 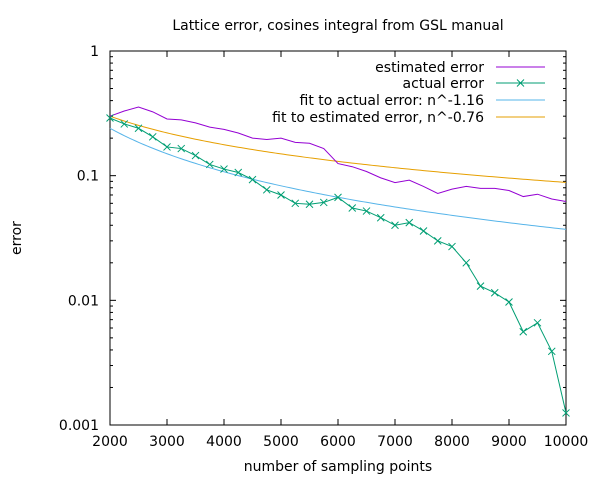 What do you see at coordinates (378, 118) in the screenshot?
I see `legend-label: fit to estimated error, n^-0.76` at bounding box center [378, 118].